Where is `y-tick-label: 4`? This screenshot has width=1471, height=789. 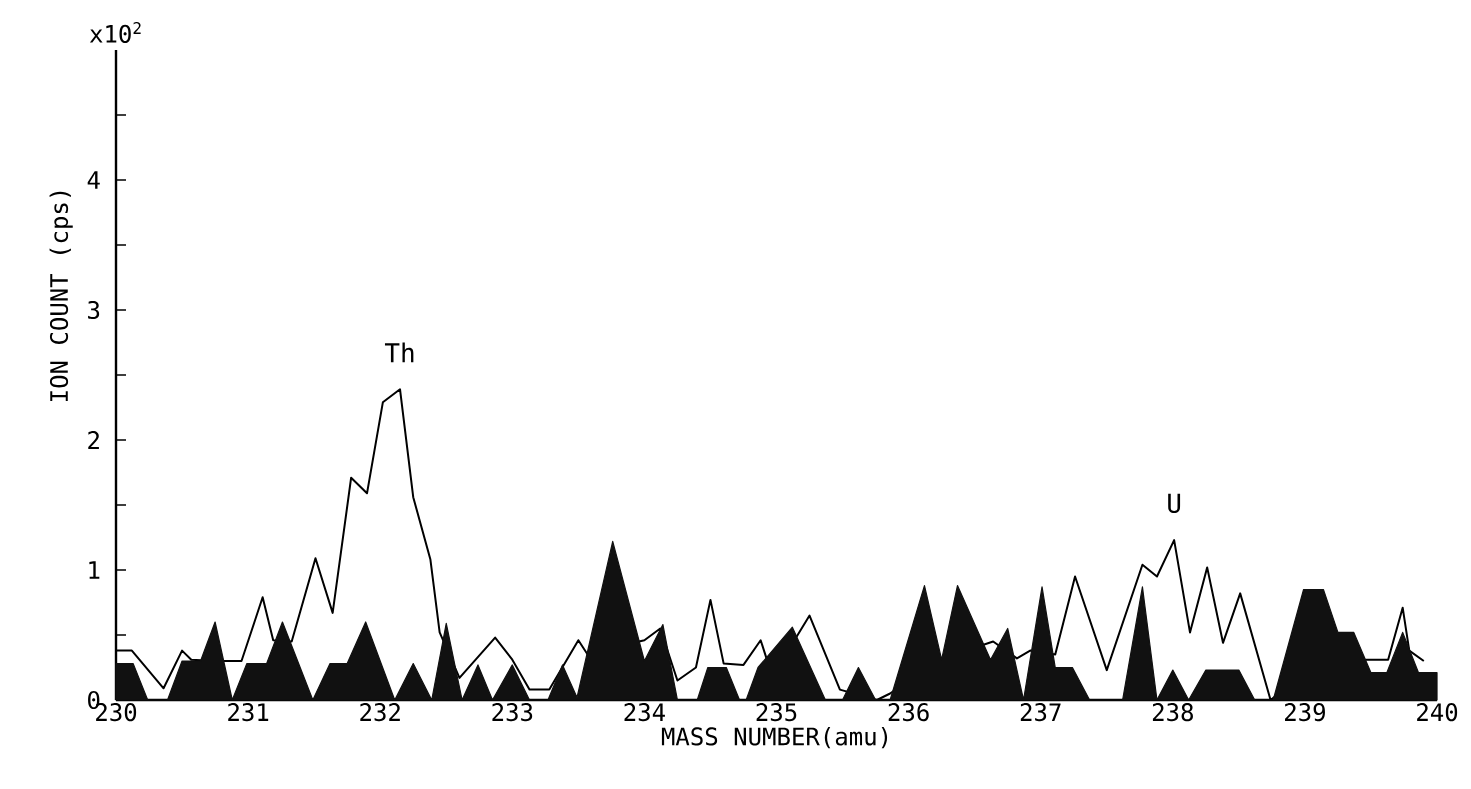
y-tick-label: 4 is located at coordinates (93, 180).